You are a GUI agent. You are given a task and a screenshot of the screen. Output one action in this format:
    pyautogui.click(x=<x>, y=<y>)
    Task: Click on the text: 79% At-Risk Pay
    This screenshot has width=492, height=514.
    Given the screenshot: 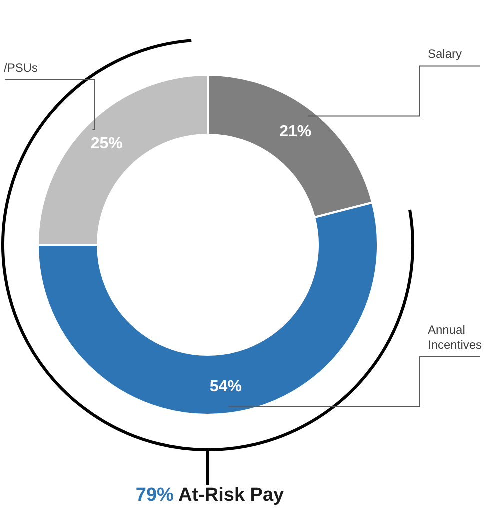 What is the action you would take?
    pyautogui.click(x=210, y=496)
    